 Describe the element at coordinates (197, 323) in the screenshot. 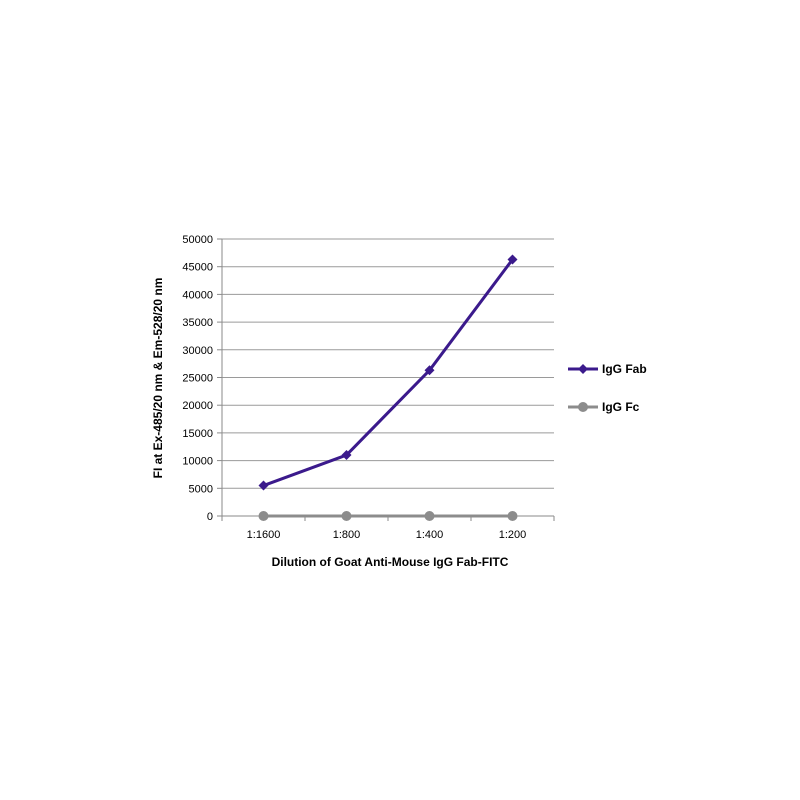

I see `y-tick-label: 35000` at that location.